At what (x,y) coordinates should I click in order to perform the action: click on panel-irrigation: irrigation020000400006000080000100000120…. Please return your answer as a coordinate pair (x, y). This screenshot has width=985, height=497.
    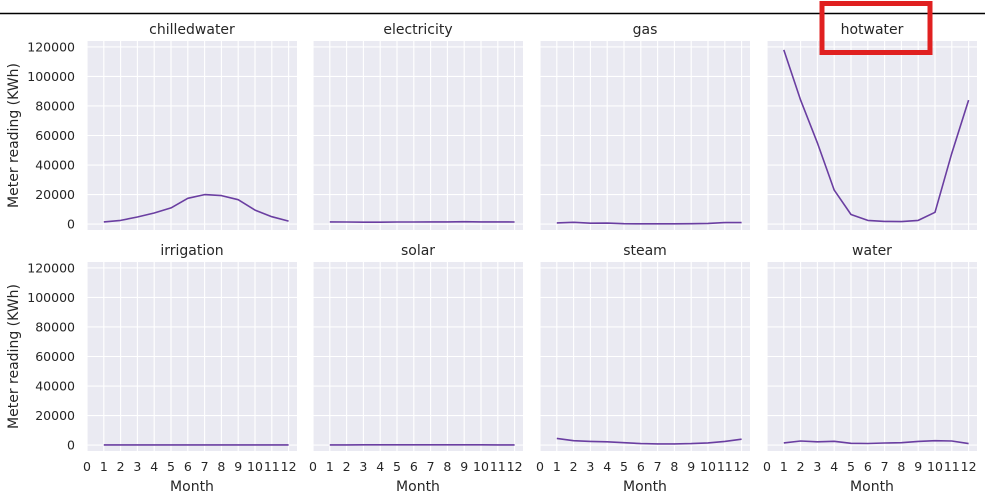
    Looking at the image, I should click on (162, 369).